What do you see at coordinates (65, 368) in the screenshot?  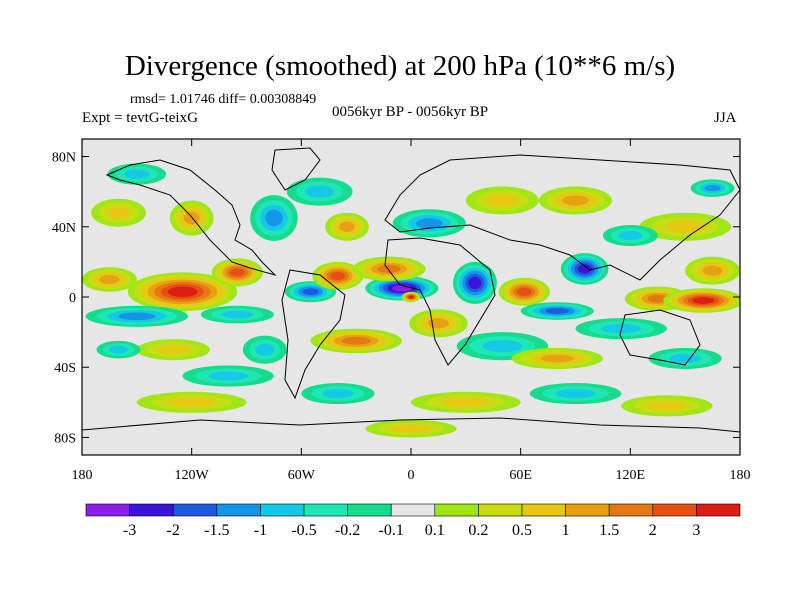 I see `y-tick-label: 40S` at bounding box center [65, 368].